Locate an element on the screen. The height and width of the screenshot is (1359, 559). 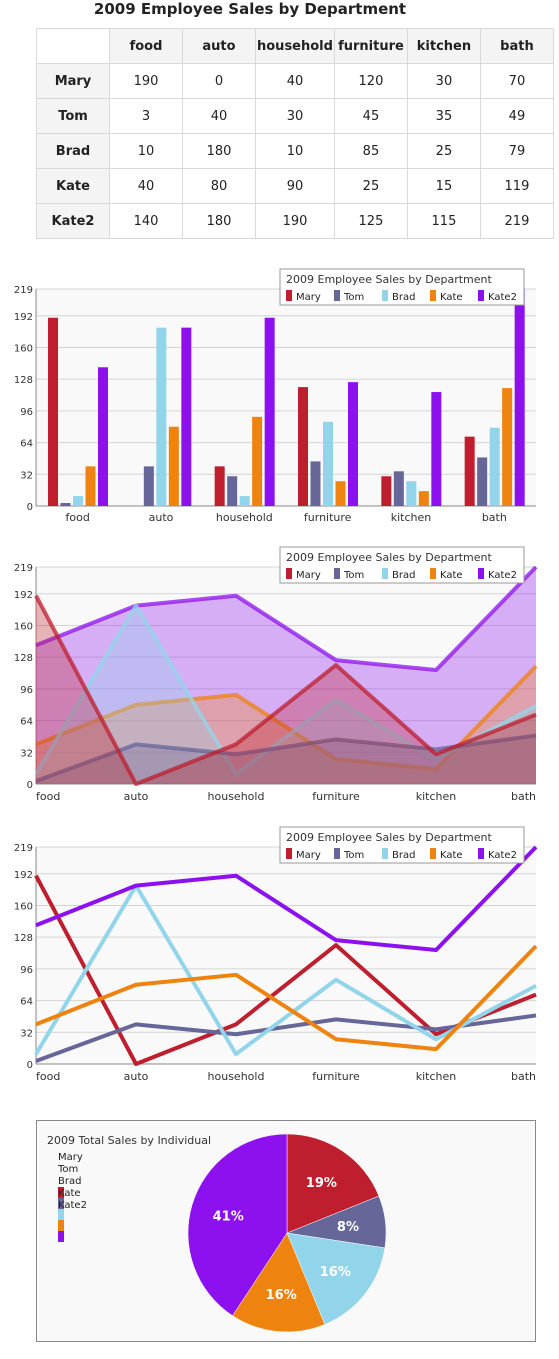
pie-slice is located at coordinates (333, 1183).